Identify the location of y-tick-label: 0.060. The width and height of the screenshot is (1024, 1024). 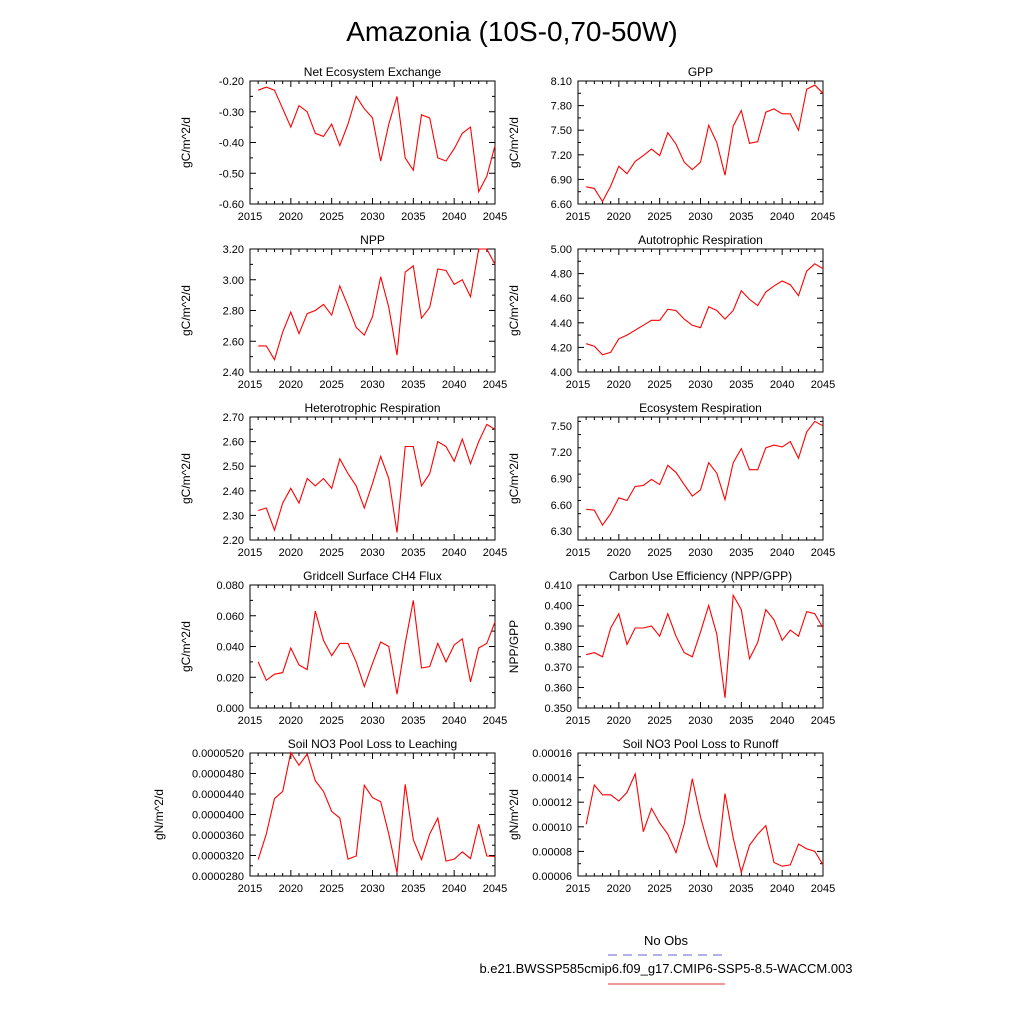
(230, 617).